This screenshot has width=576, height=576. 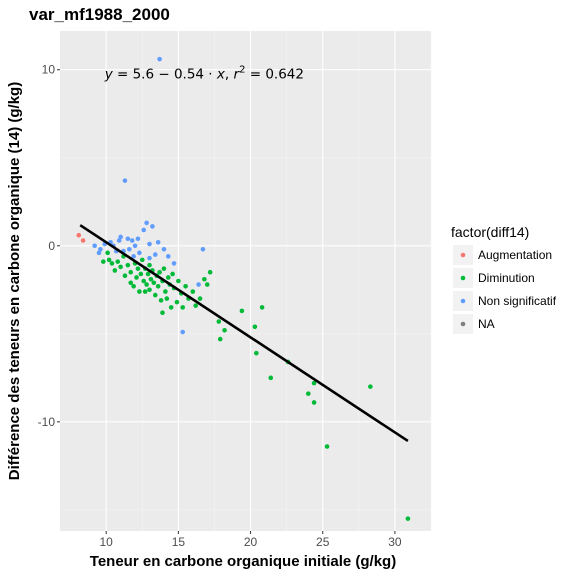 I want to click on equation-r2-value: = 0.642, so click(x=274, y=74).